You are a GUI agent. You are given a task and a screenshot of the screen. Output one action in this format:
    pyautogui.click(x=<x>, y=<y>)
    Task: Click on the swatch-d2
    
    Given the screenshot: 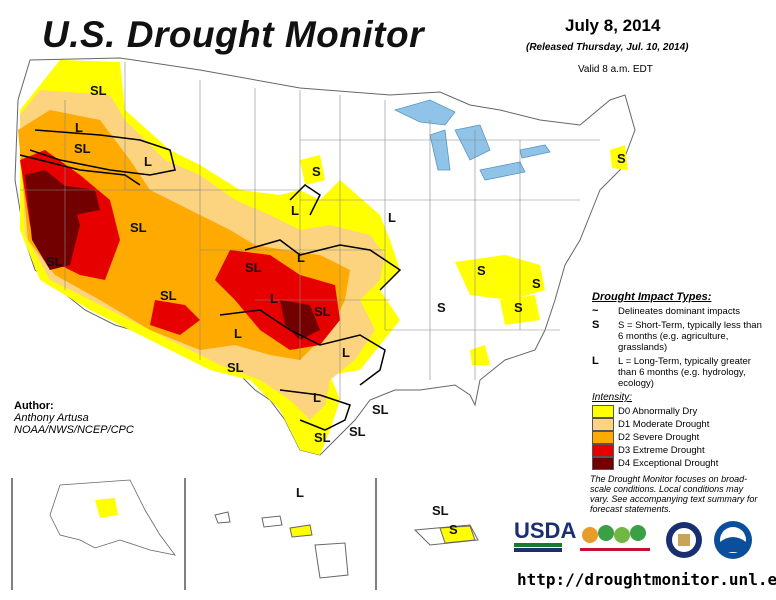 What is the action you would take?
    pyautogui.click(x=603, y=437)
    